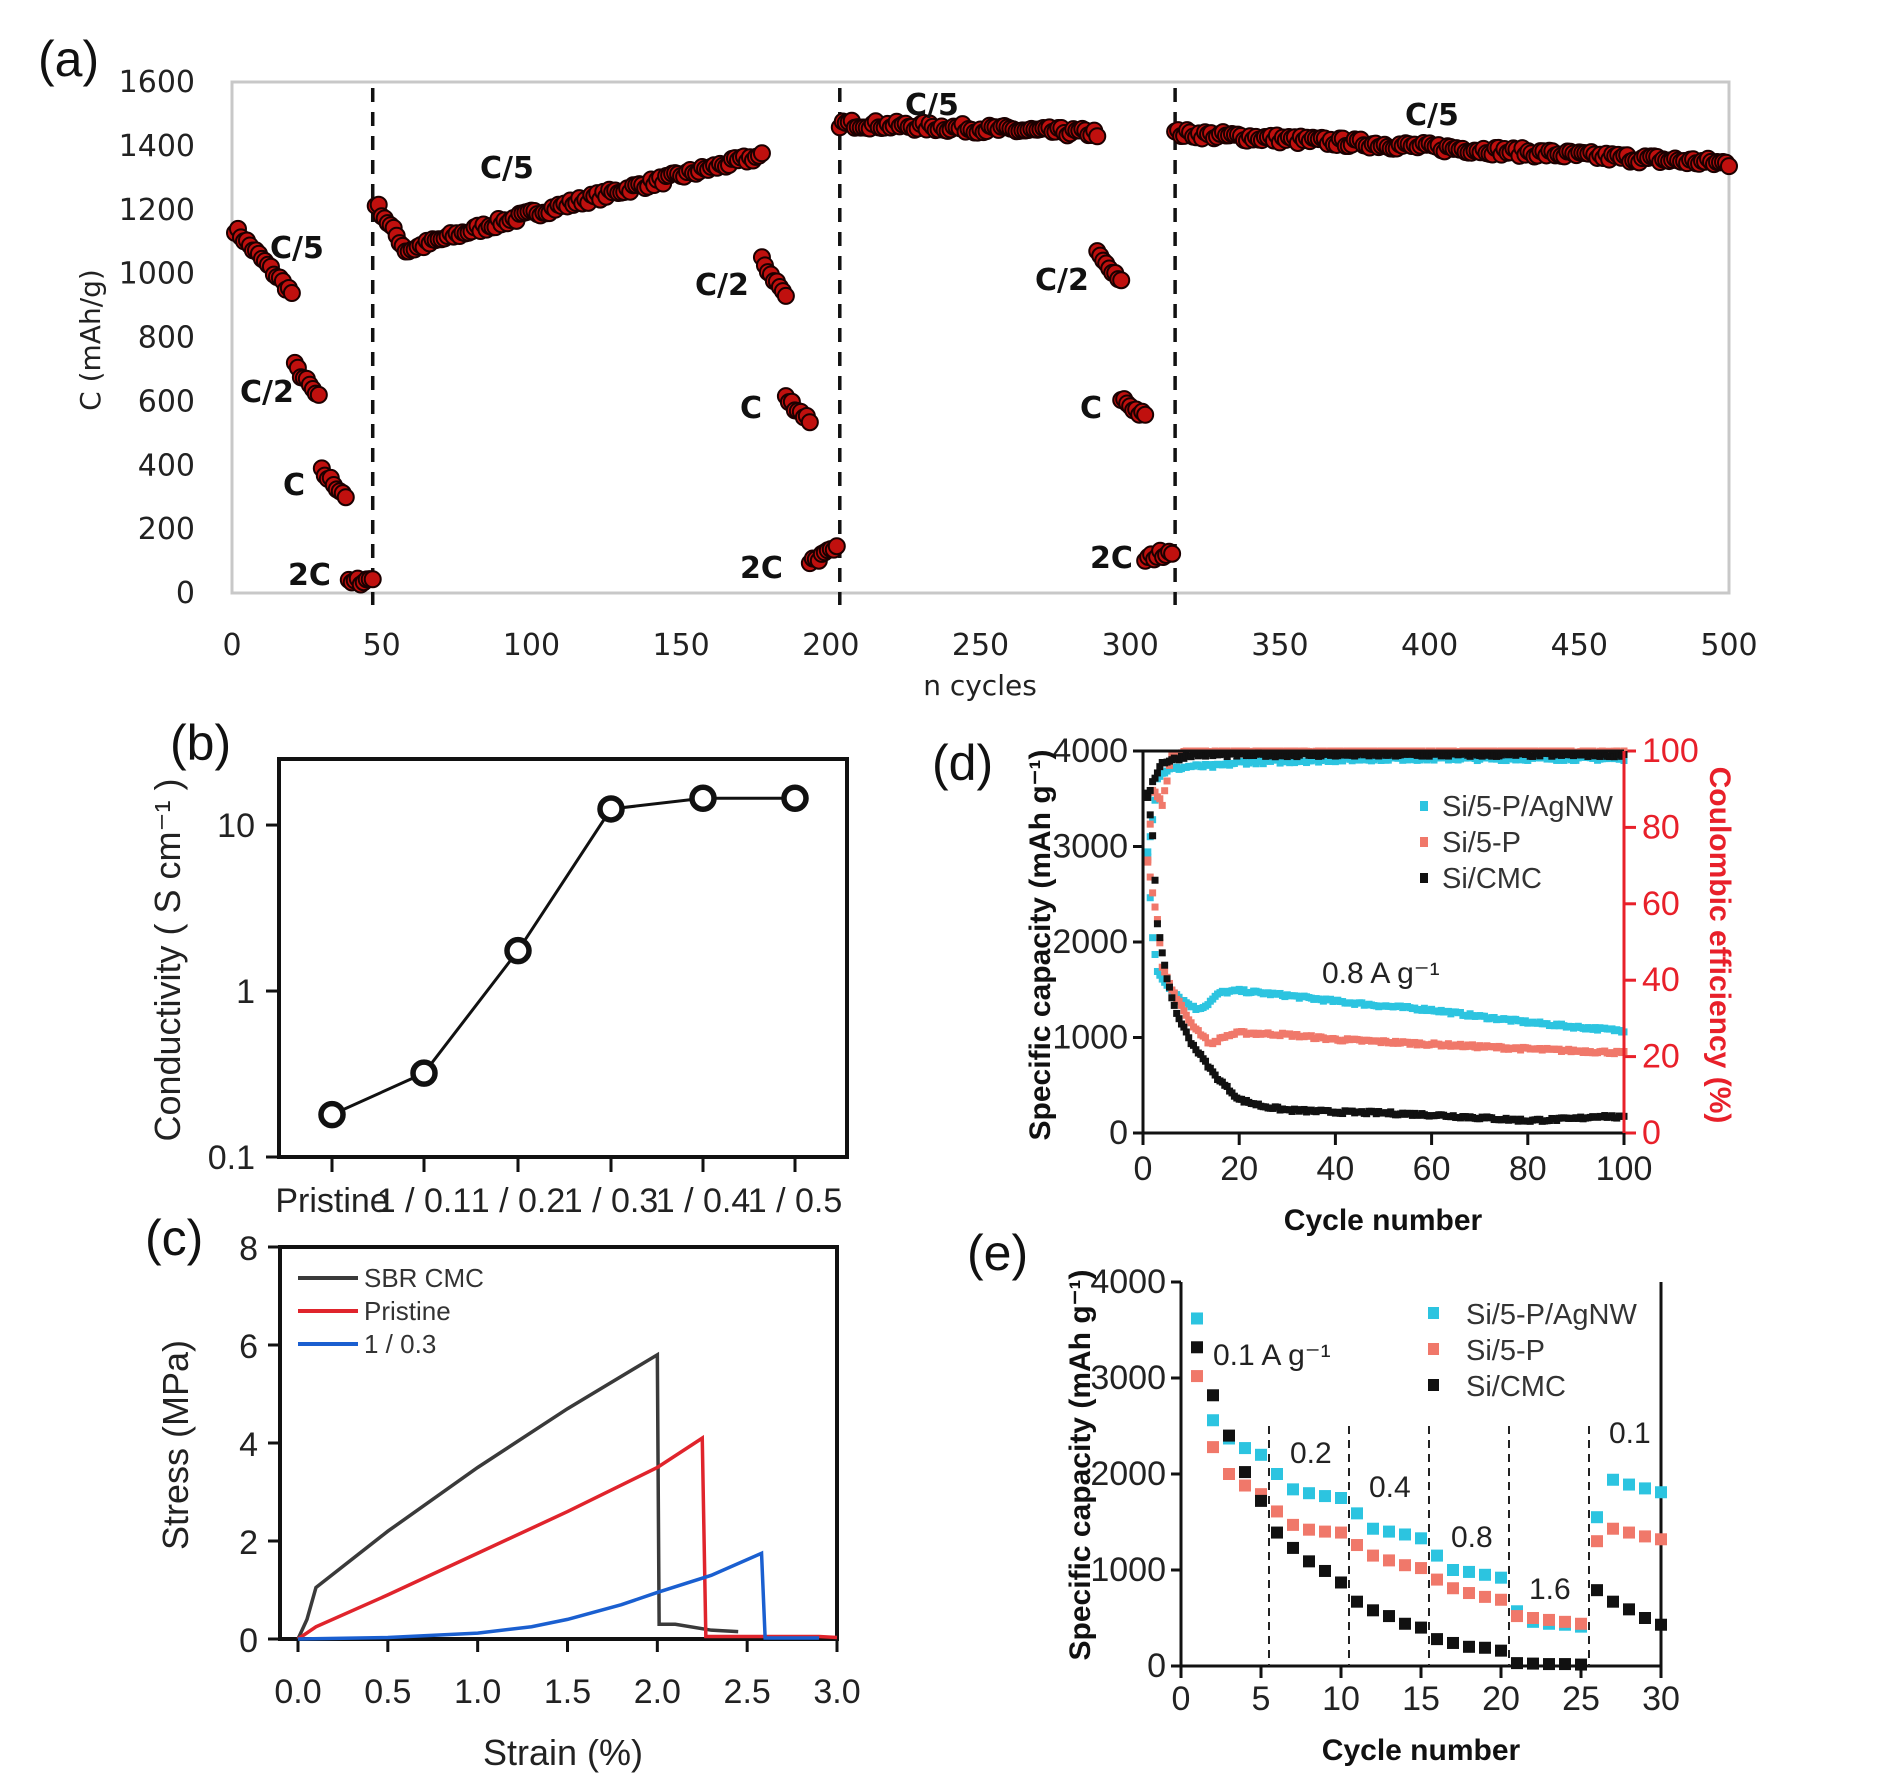  What do you see at coordinates (166, 465) in the screenshot?
I see `y-tick-label: 400` at bounding box center [166, 465].